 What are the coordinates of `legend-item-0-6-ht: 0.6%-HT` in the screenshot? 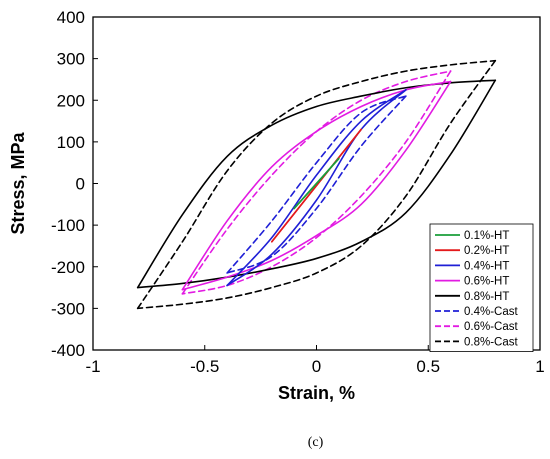 It's located at (472, 282).